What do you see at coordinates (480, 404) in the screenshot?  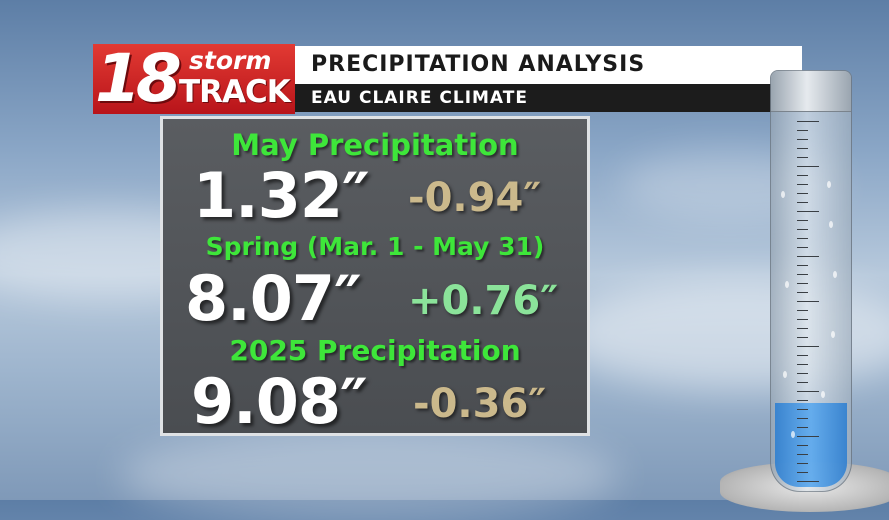 I see `year-precipitation-departure: -0.36″` at bounding box center [480, 404].